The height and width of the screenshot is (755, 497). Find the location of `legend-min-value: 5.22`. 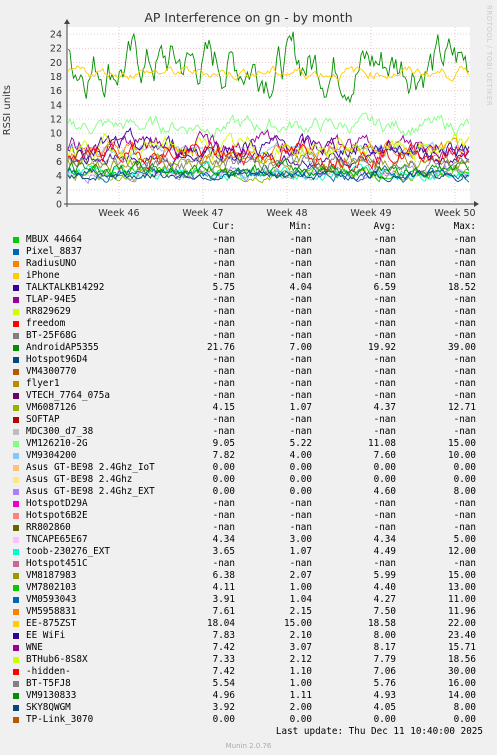

legend-min-value: 5.22 is located at coordinates (300, 443).